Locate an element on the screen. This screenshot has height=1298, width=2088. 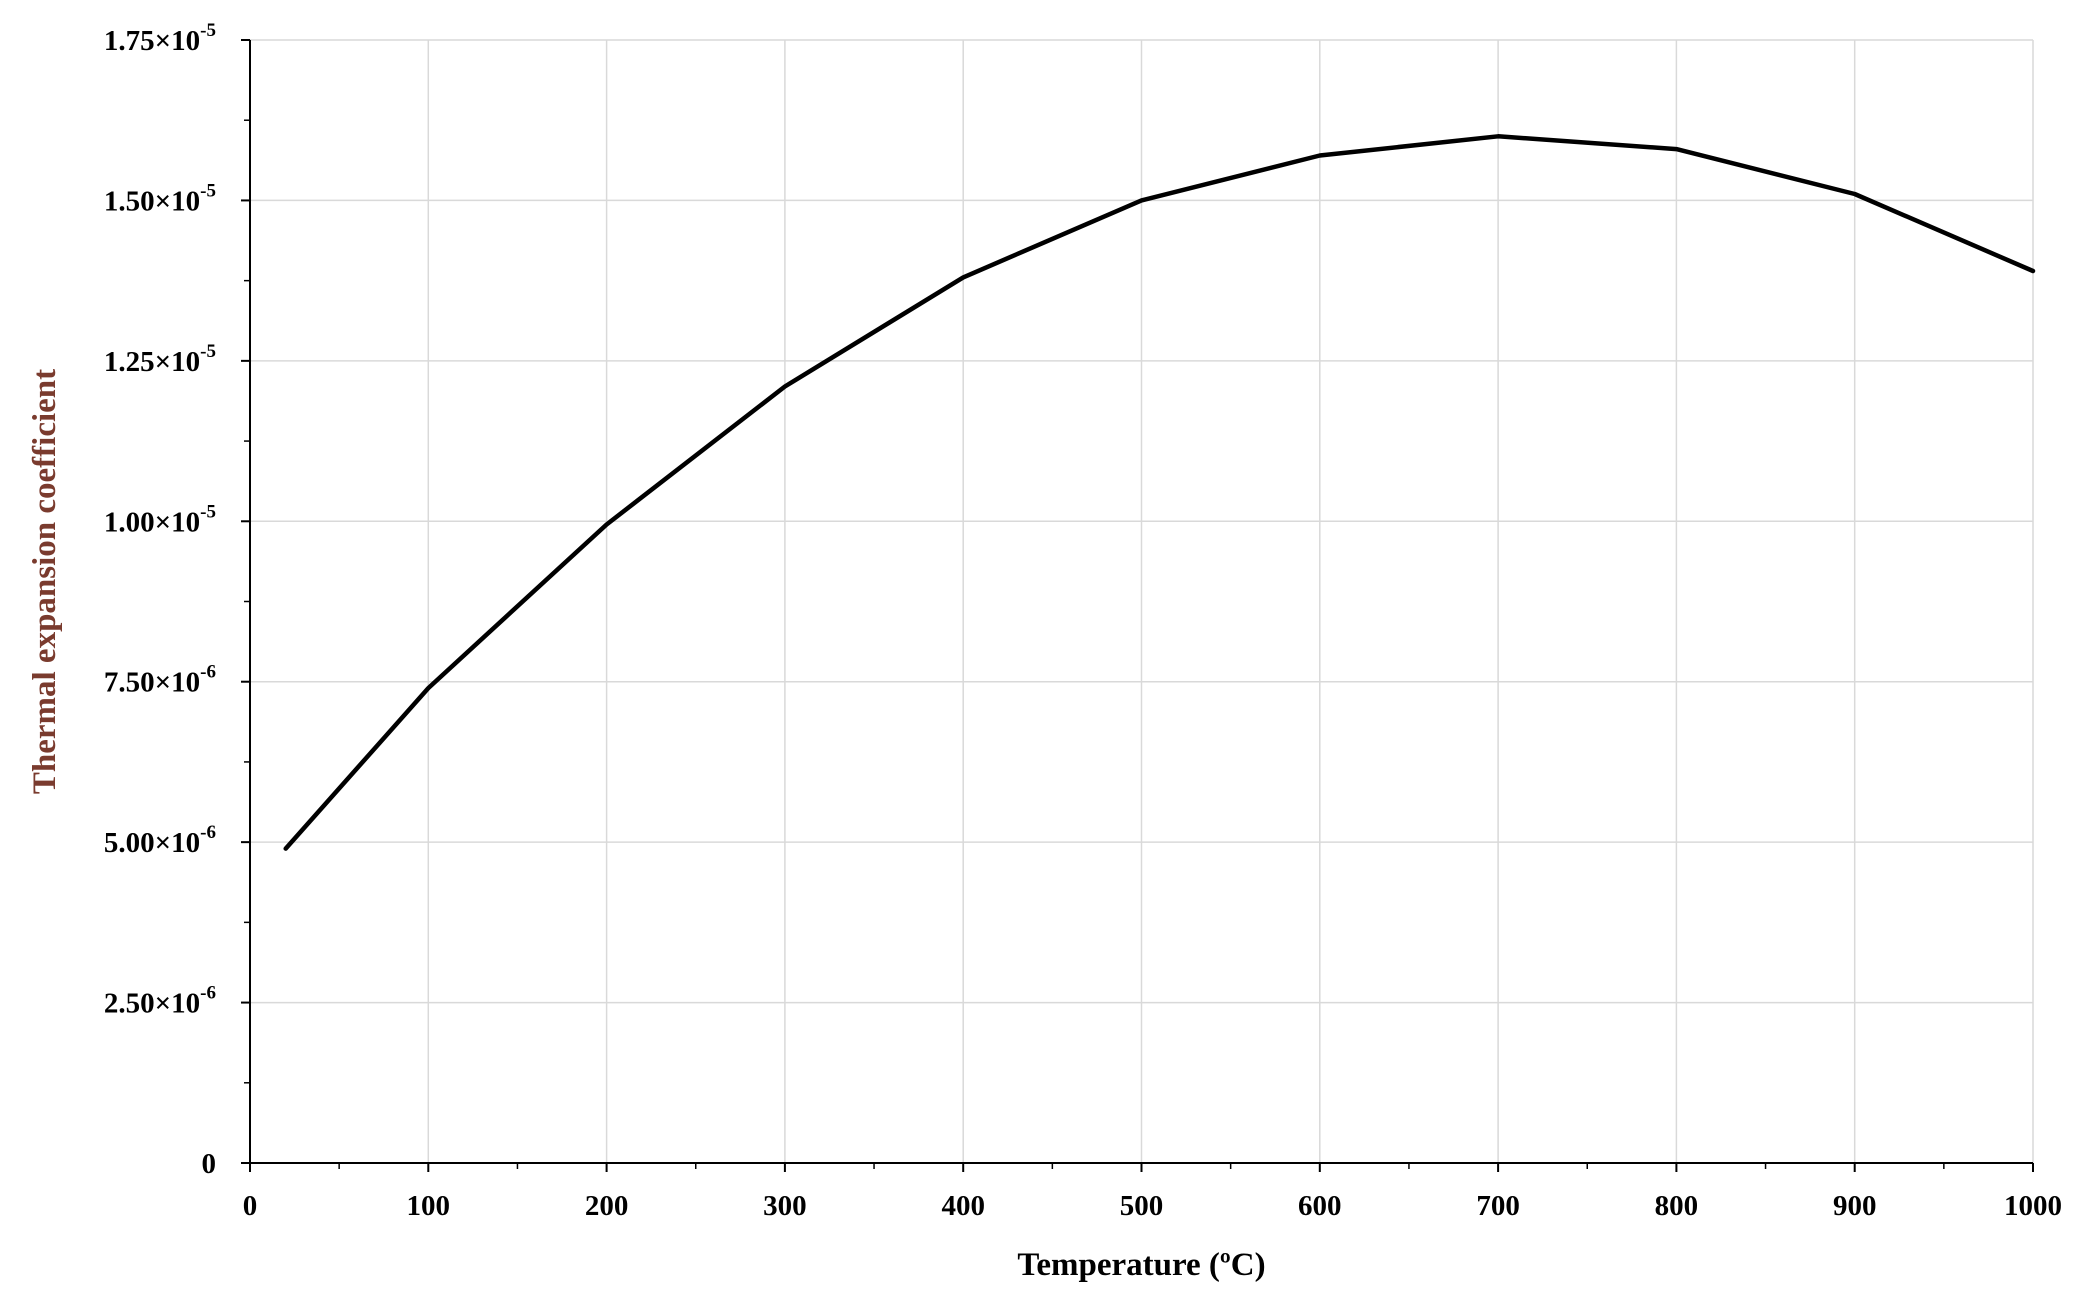
x-tick-label: 900 is located at coordinates (1855, 1206).